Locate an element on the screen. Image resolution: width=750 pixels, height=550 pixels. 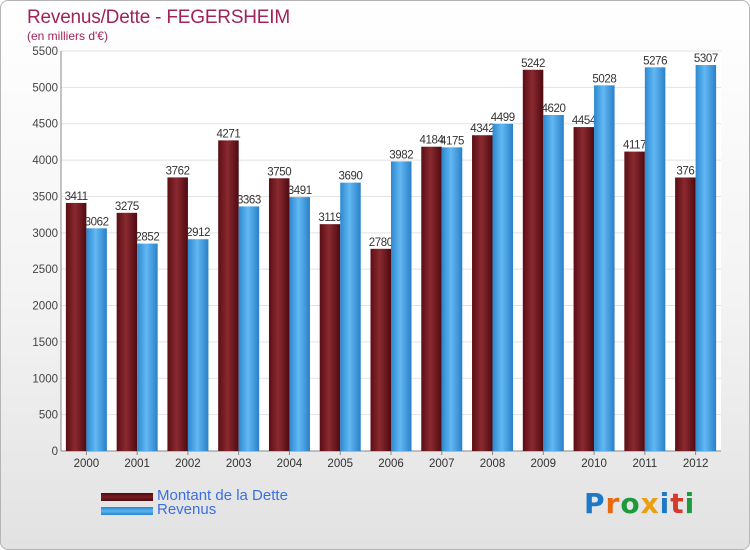
data-label-dette: 3750 is located at coordinates (279, 172).